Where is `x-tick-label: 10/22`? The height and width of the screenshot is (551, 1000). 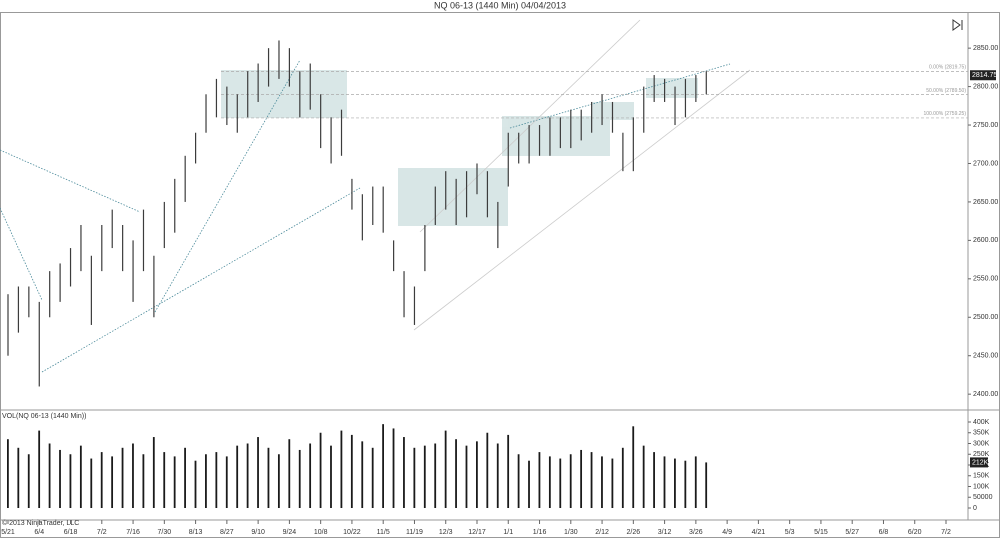 x-tick-label: 10/22 is located at coordinates (352, 532).